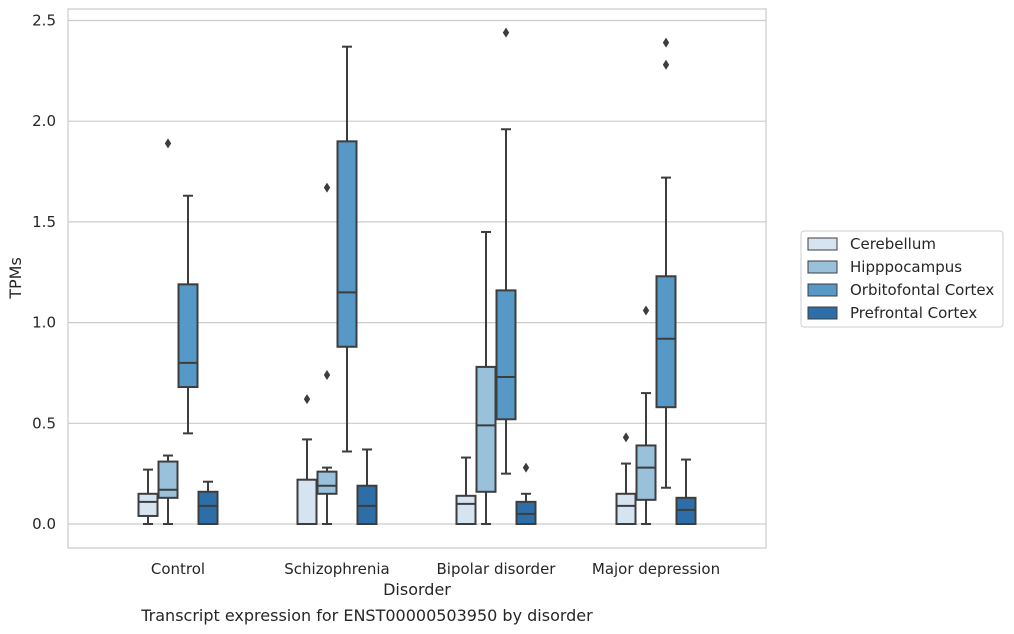  Describe the element at coordinates (497, 569) in the screenshot. I see `x-tick-label: Bipolar disorder` at that location.